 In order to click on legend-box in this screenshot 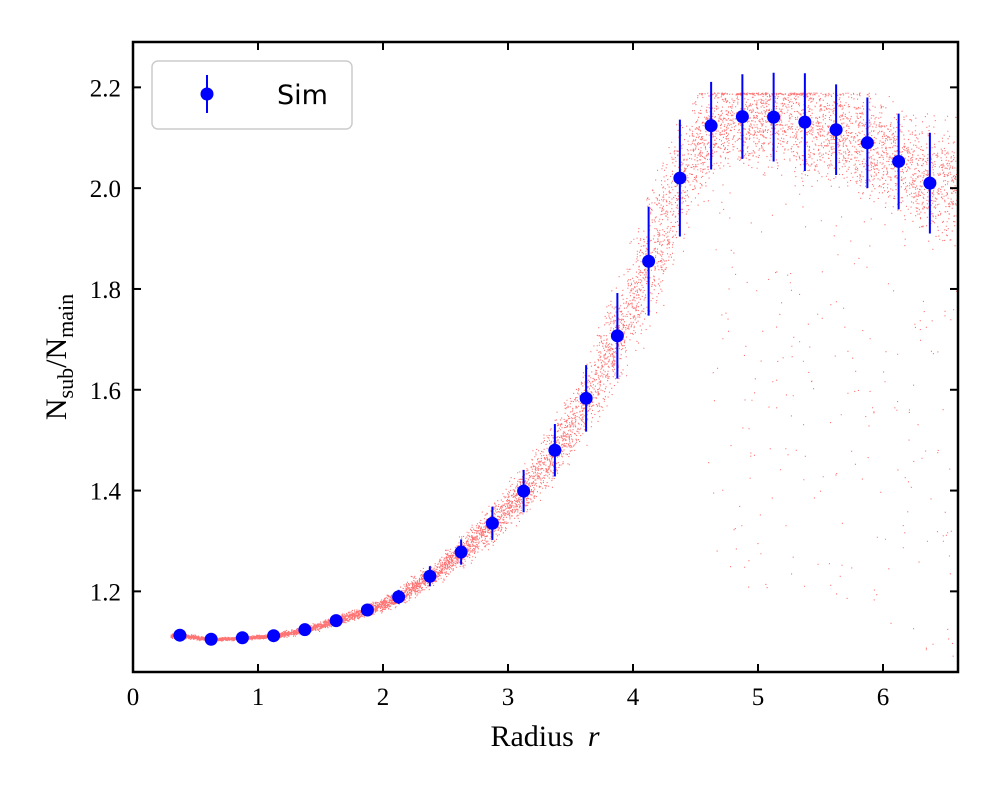, I will do `click(252, 95)`.